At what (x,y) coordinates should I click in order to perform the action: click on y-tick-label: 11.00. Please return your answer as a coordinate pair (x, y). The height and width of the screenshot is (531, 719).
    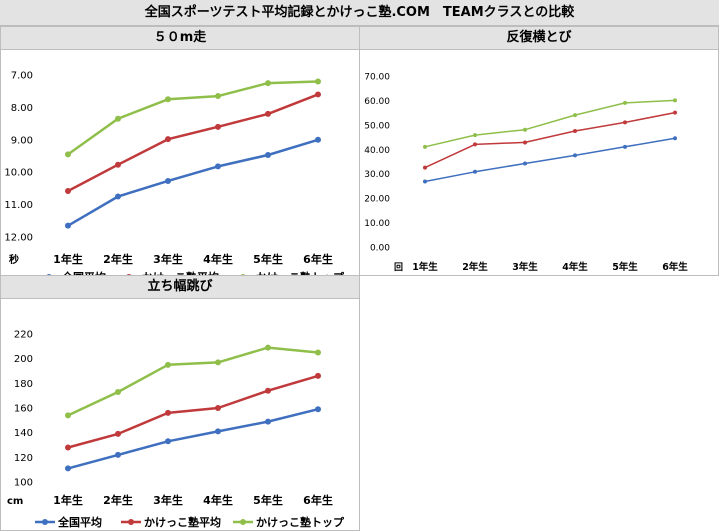
    Looking at the image, I should click on (18, 205).